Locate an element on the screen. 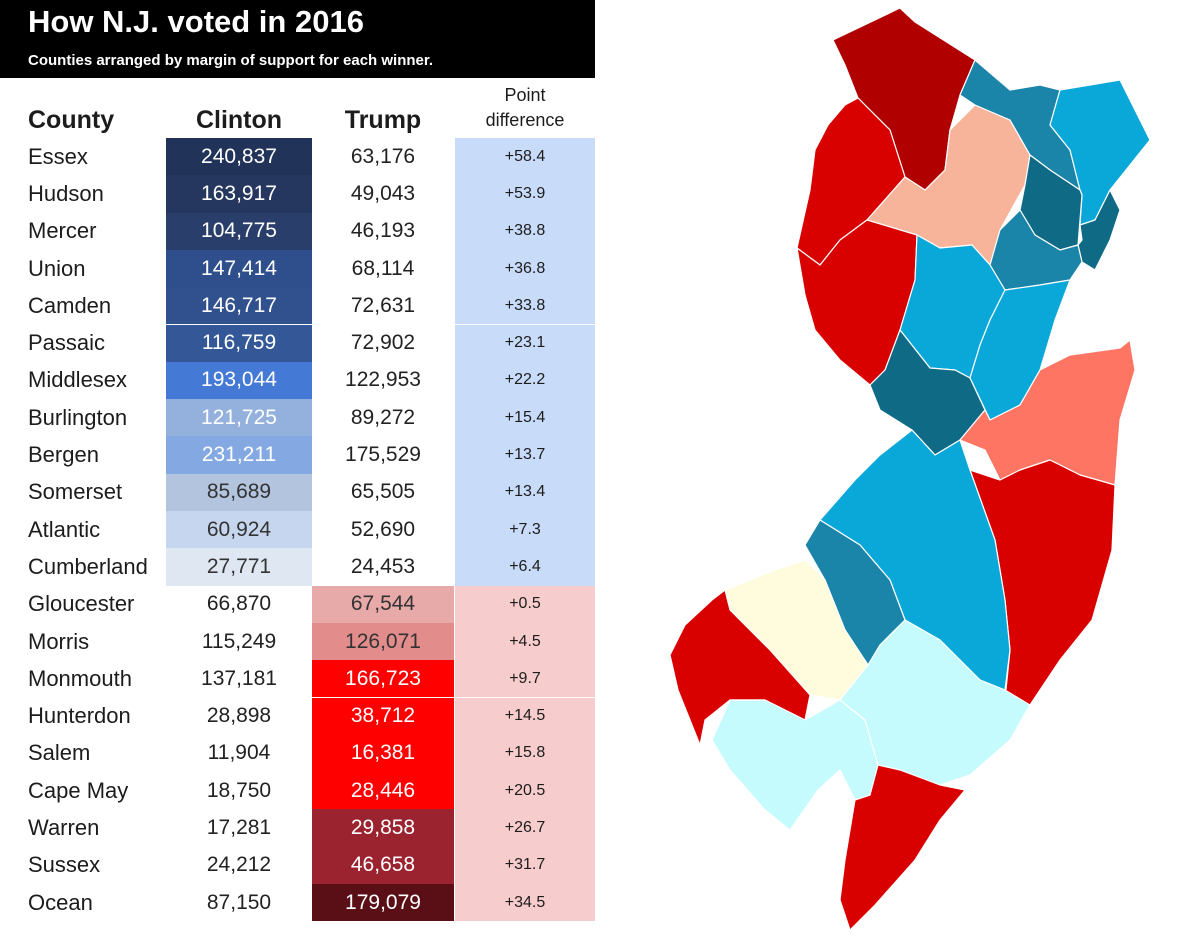 The width and height of the screenshot is (1200, 939). clinton-votes: 11,904 is located at coordinates (239, 753).